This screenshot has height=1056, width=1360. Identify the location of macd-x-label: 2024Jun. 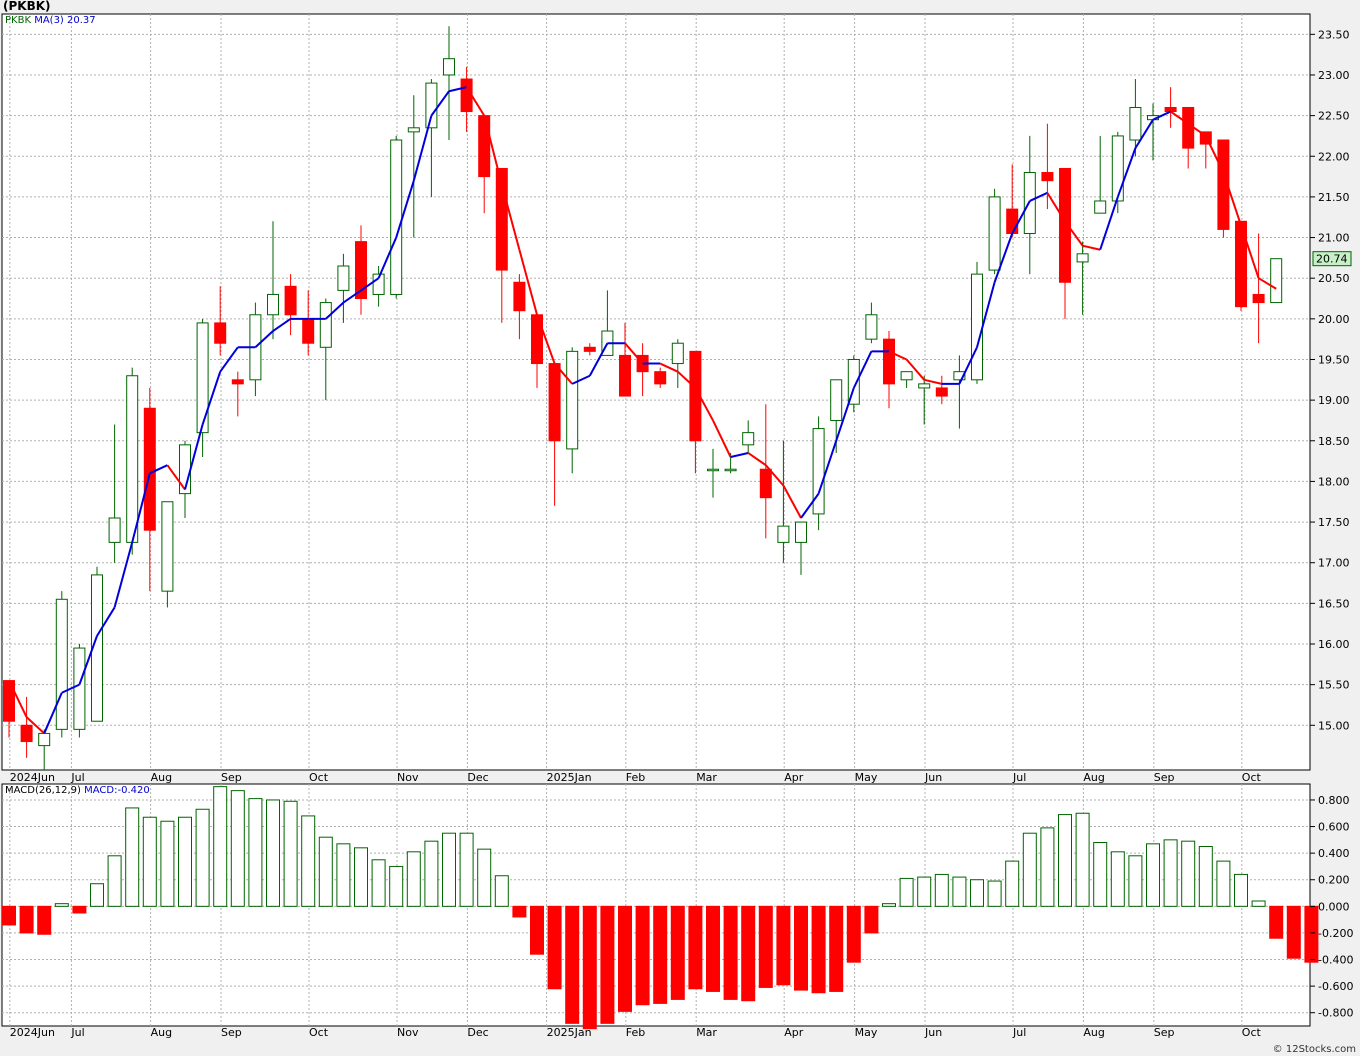
(32, 1032).